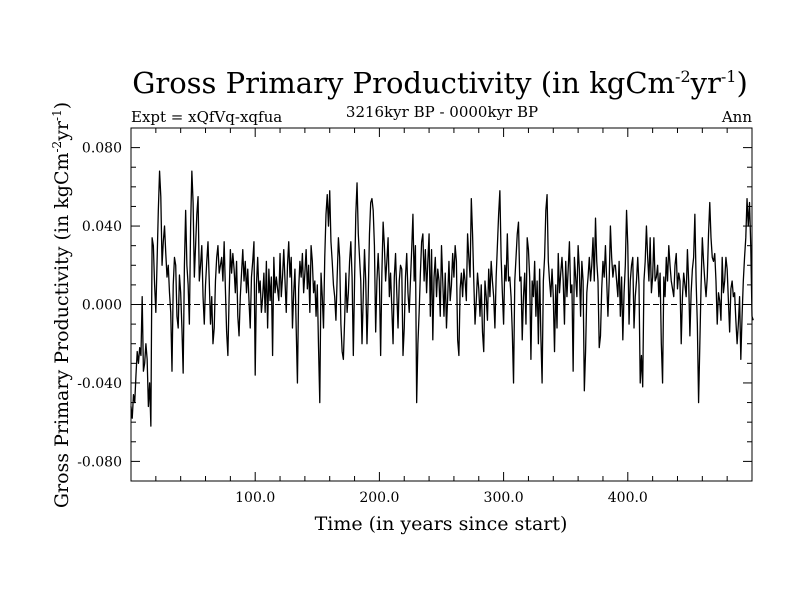 This screenshot has height=600, width=800. What do you see at coordinates (255, 498) in the screenshot?
I see `x-tick-label: 100.0` at bounding box center [255, 498].